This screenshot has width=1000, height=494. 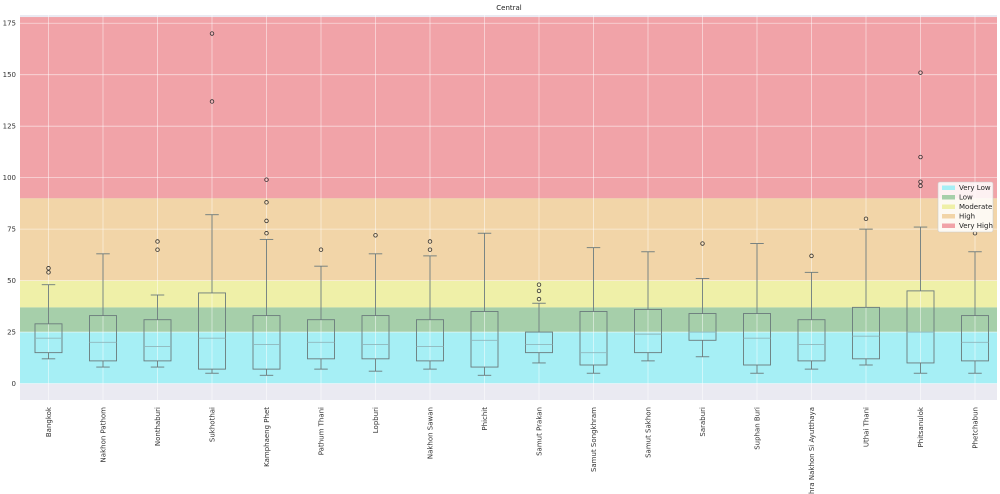 I want to click on x-tick-label: Nakhon Sawan, so click(x=431, y=433).